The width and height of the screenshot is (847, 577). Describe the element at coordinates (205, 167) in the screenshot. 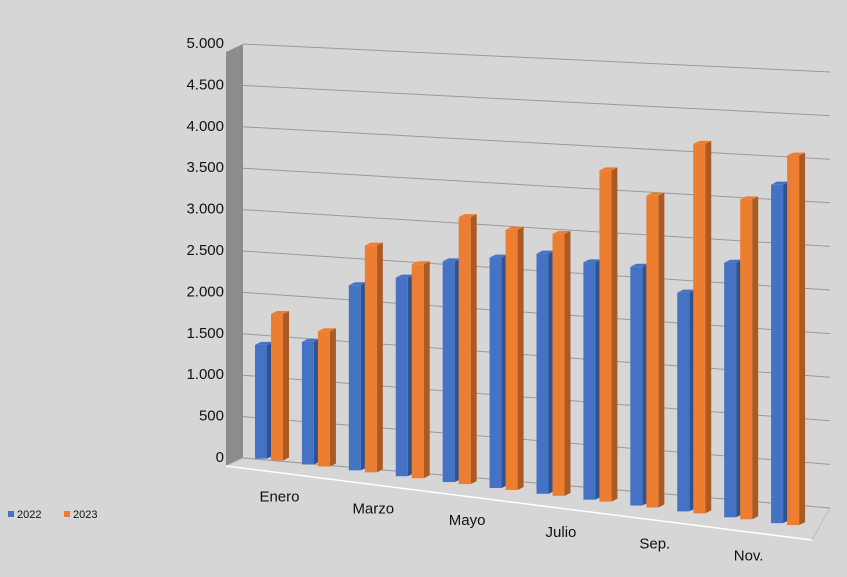

I see `y-tick-label: 3.500` at that location.